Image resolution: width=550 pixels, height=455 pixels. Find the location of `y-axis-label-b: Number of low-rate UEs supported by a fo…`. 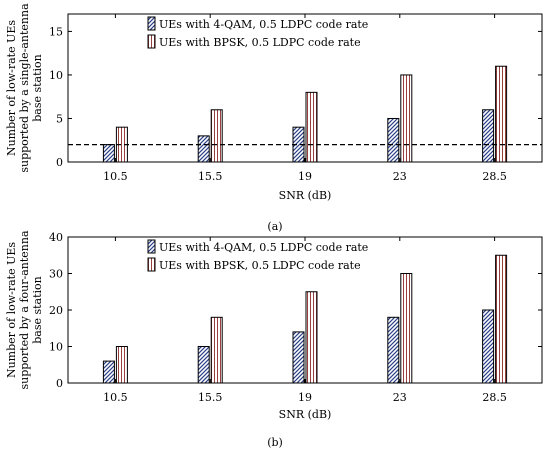

y-axis-label-b: Number of low-rate UEs supported by a fo… is located at coordinates (24, 309).